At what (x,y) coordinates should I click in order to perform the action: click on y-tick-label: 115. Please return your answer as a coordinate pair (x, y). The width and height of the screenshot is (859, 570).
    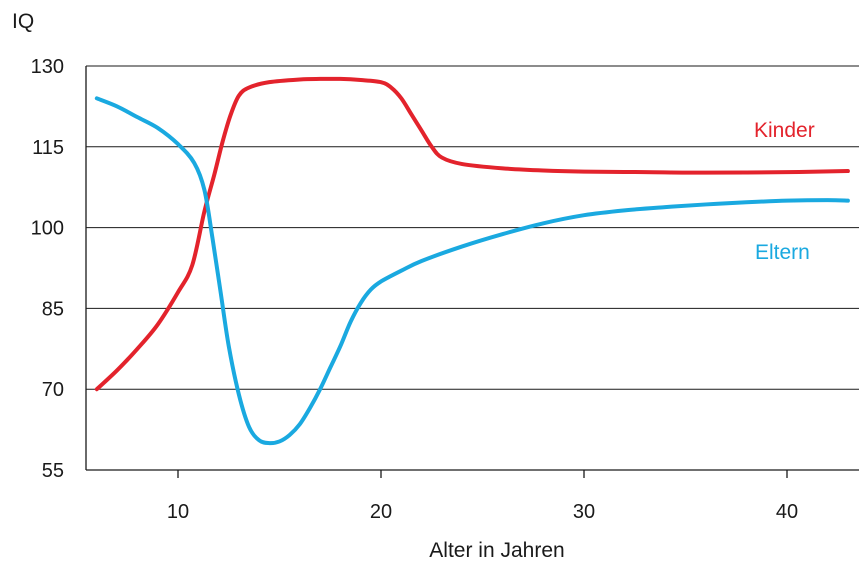
    Looking at the image, I should click on (48, 148).